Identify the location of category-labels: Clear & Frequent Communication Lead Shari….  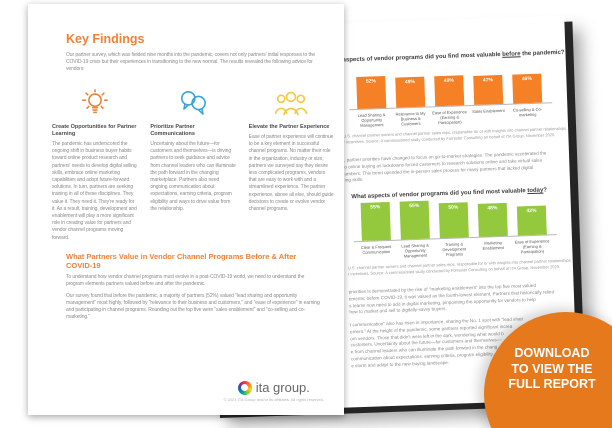
(459, 249).